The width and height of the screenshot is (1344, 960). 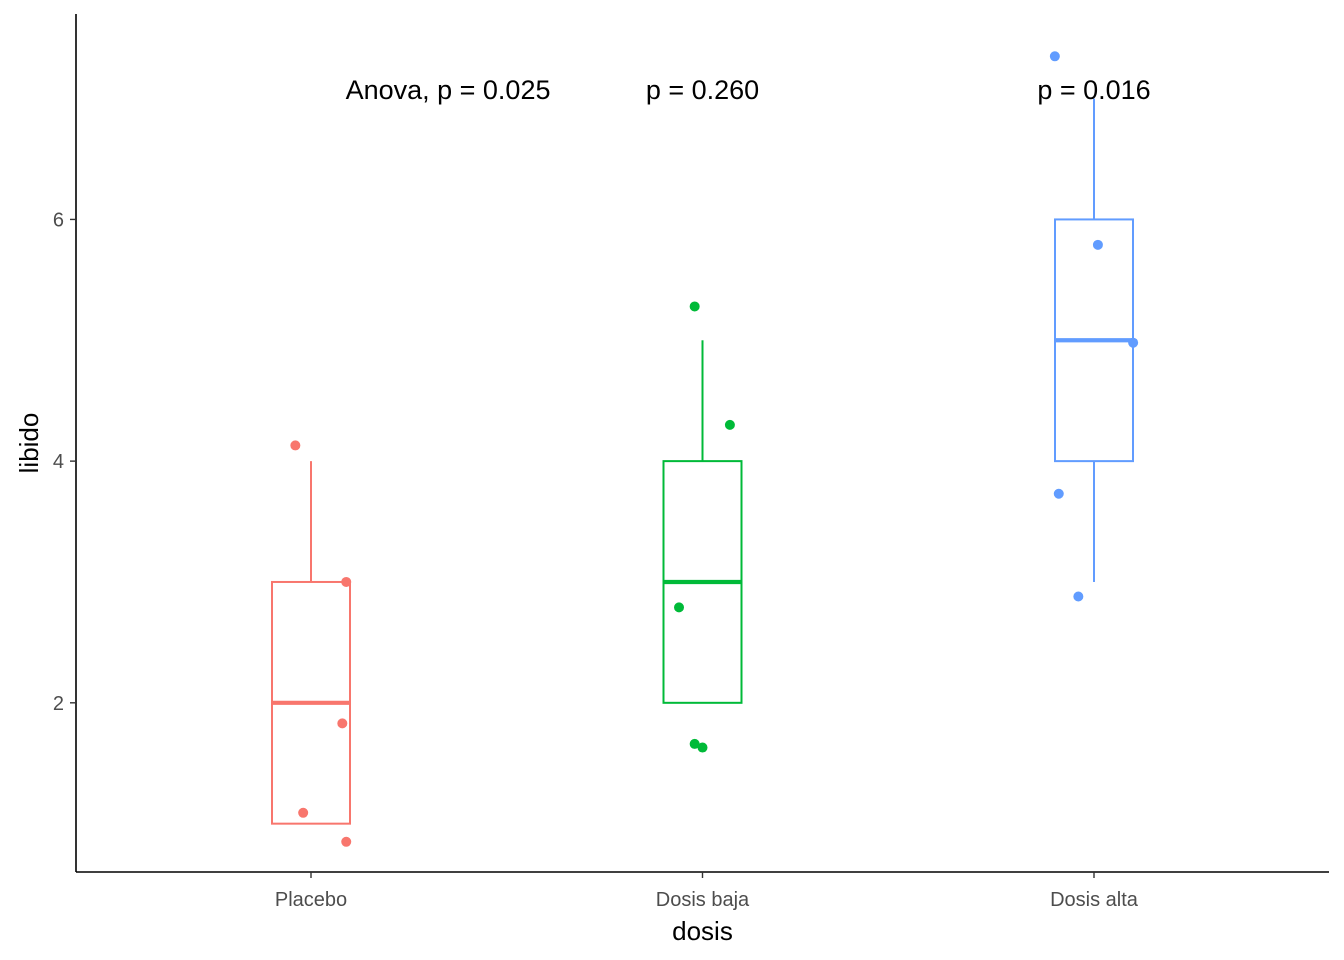 I want to click on y-axis-ticks: 2 4 6, so click(x=64, y=462).